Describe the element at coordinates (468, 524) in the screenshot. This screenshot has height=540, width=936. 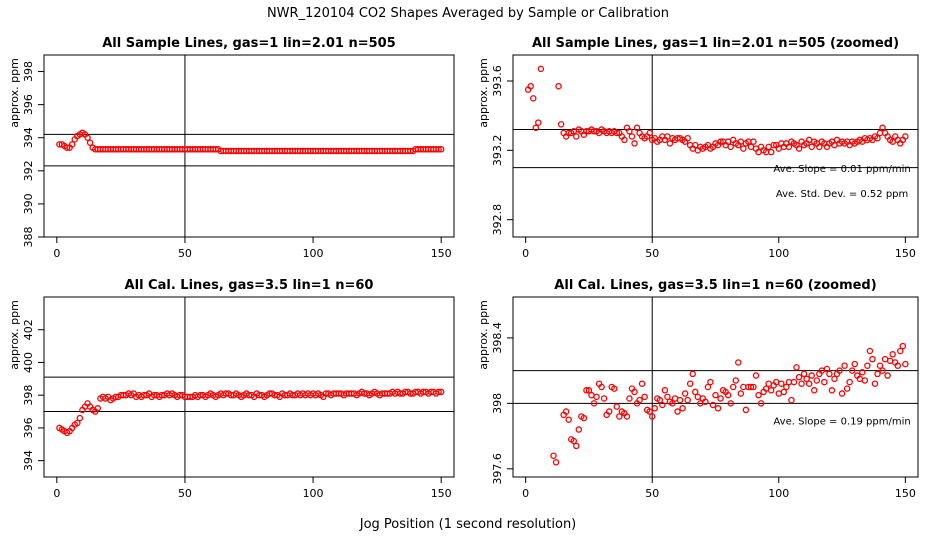
I see `x-axis-caption: Jog Position (1 second resolution)` at that location.